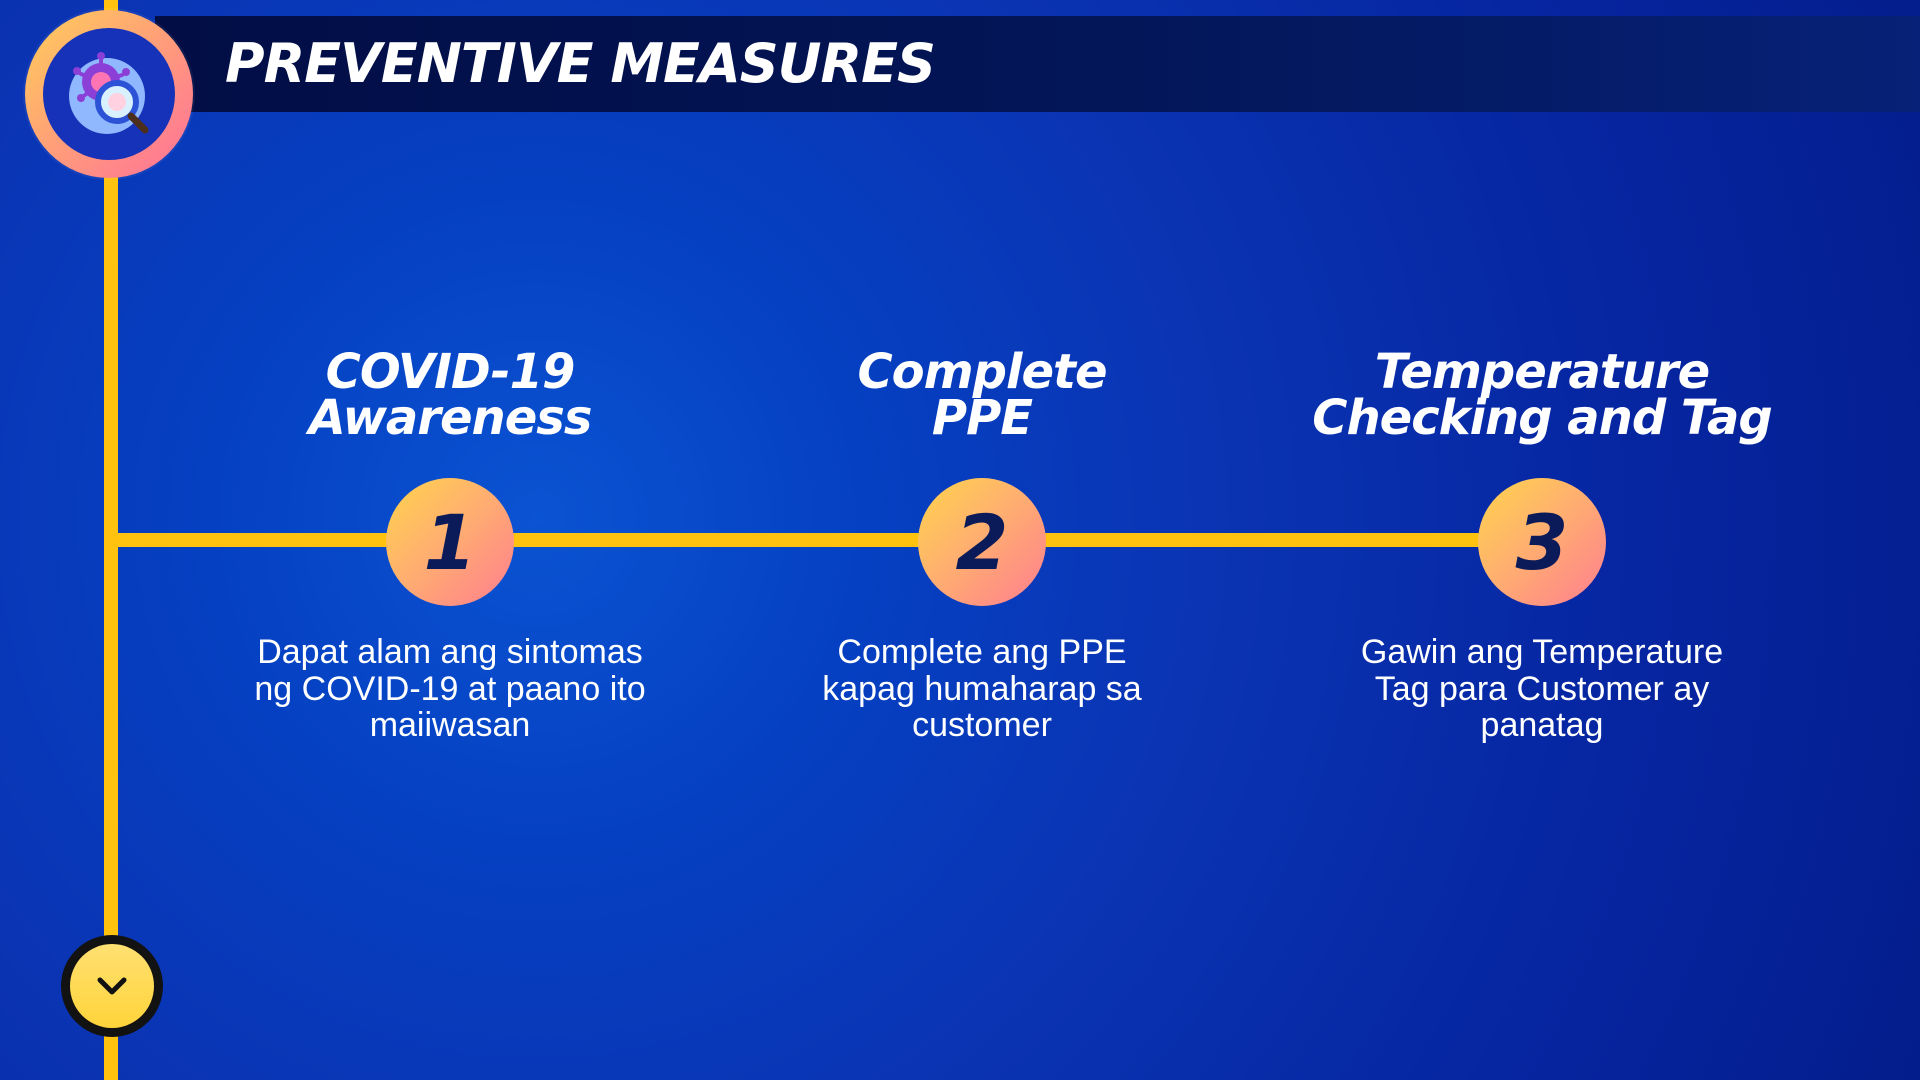  I want to click on scroll-down-button-face, so click(112, 986).